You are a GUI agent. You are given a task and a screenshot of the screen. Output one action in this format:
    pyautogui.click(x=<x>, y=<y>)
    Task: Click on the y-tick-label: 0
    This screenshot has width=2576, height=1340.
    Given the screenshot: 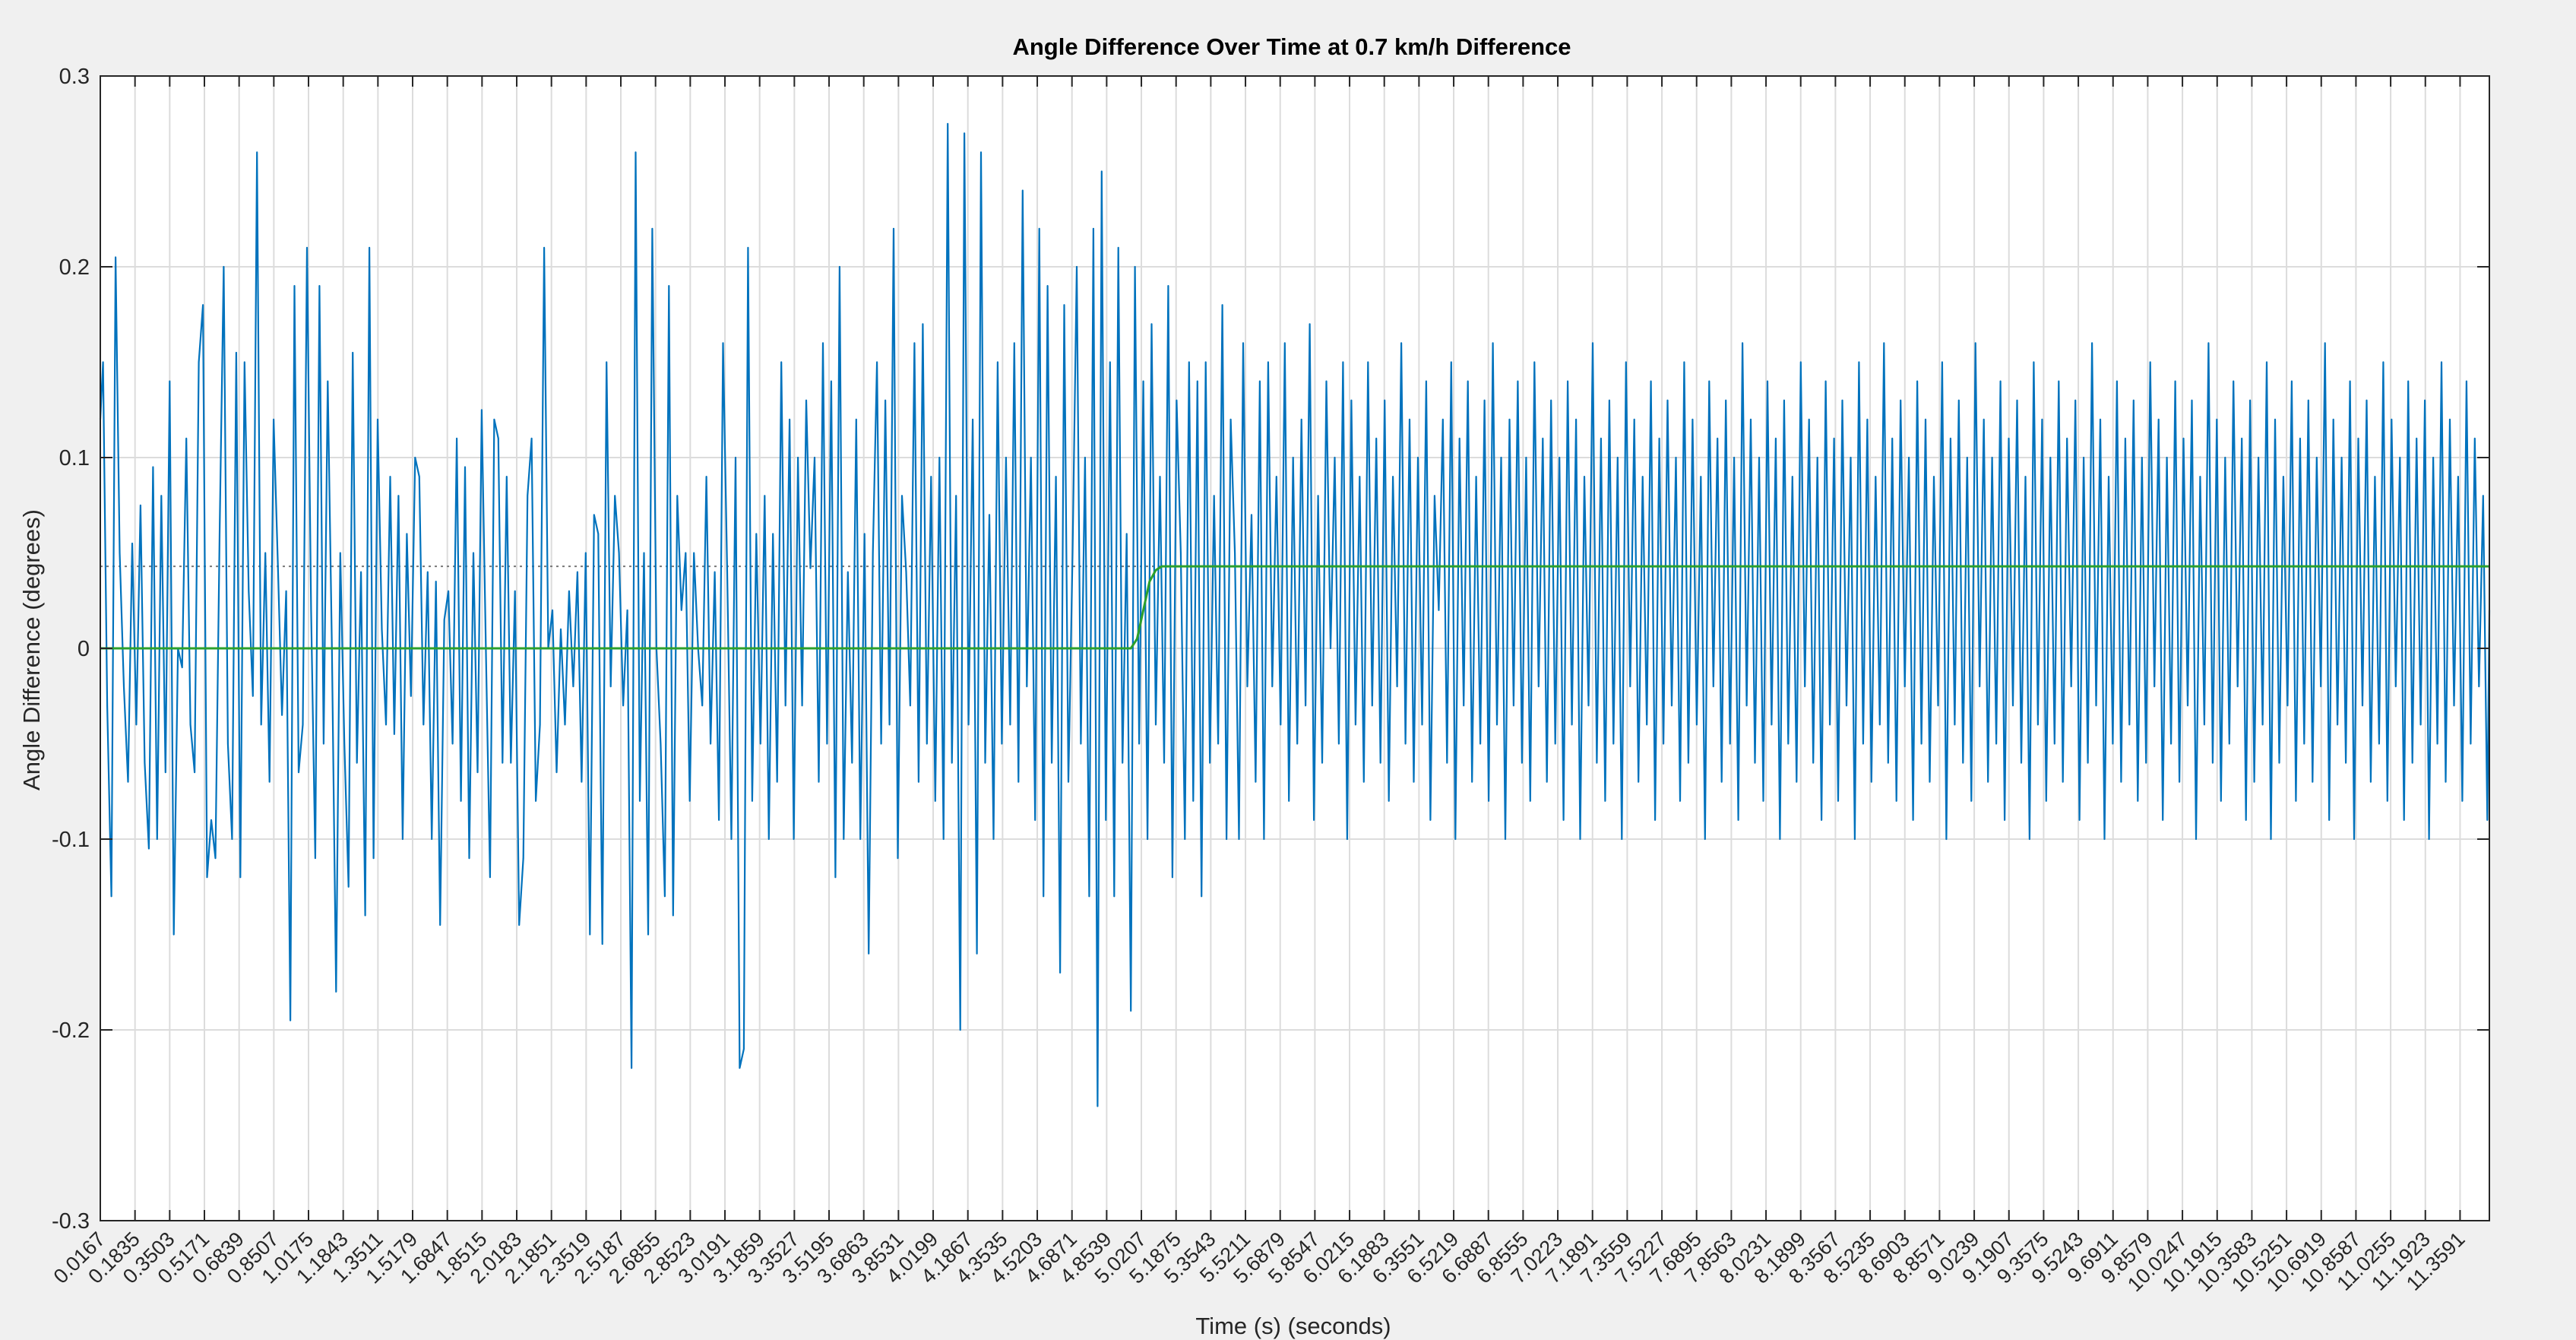 What is the action you would take?
    pyautogui.click(x=84, y=649)
    